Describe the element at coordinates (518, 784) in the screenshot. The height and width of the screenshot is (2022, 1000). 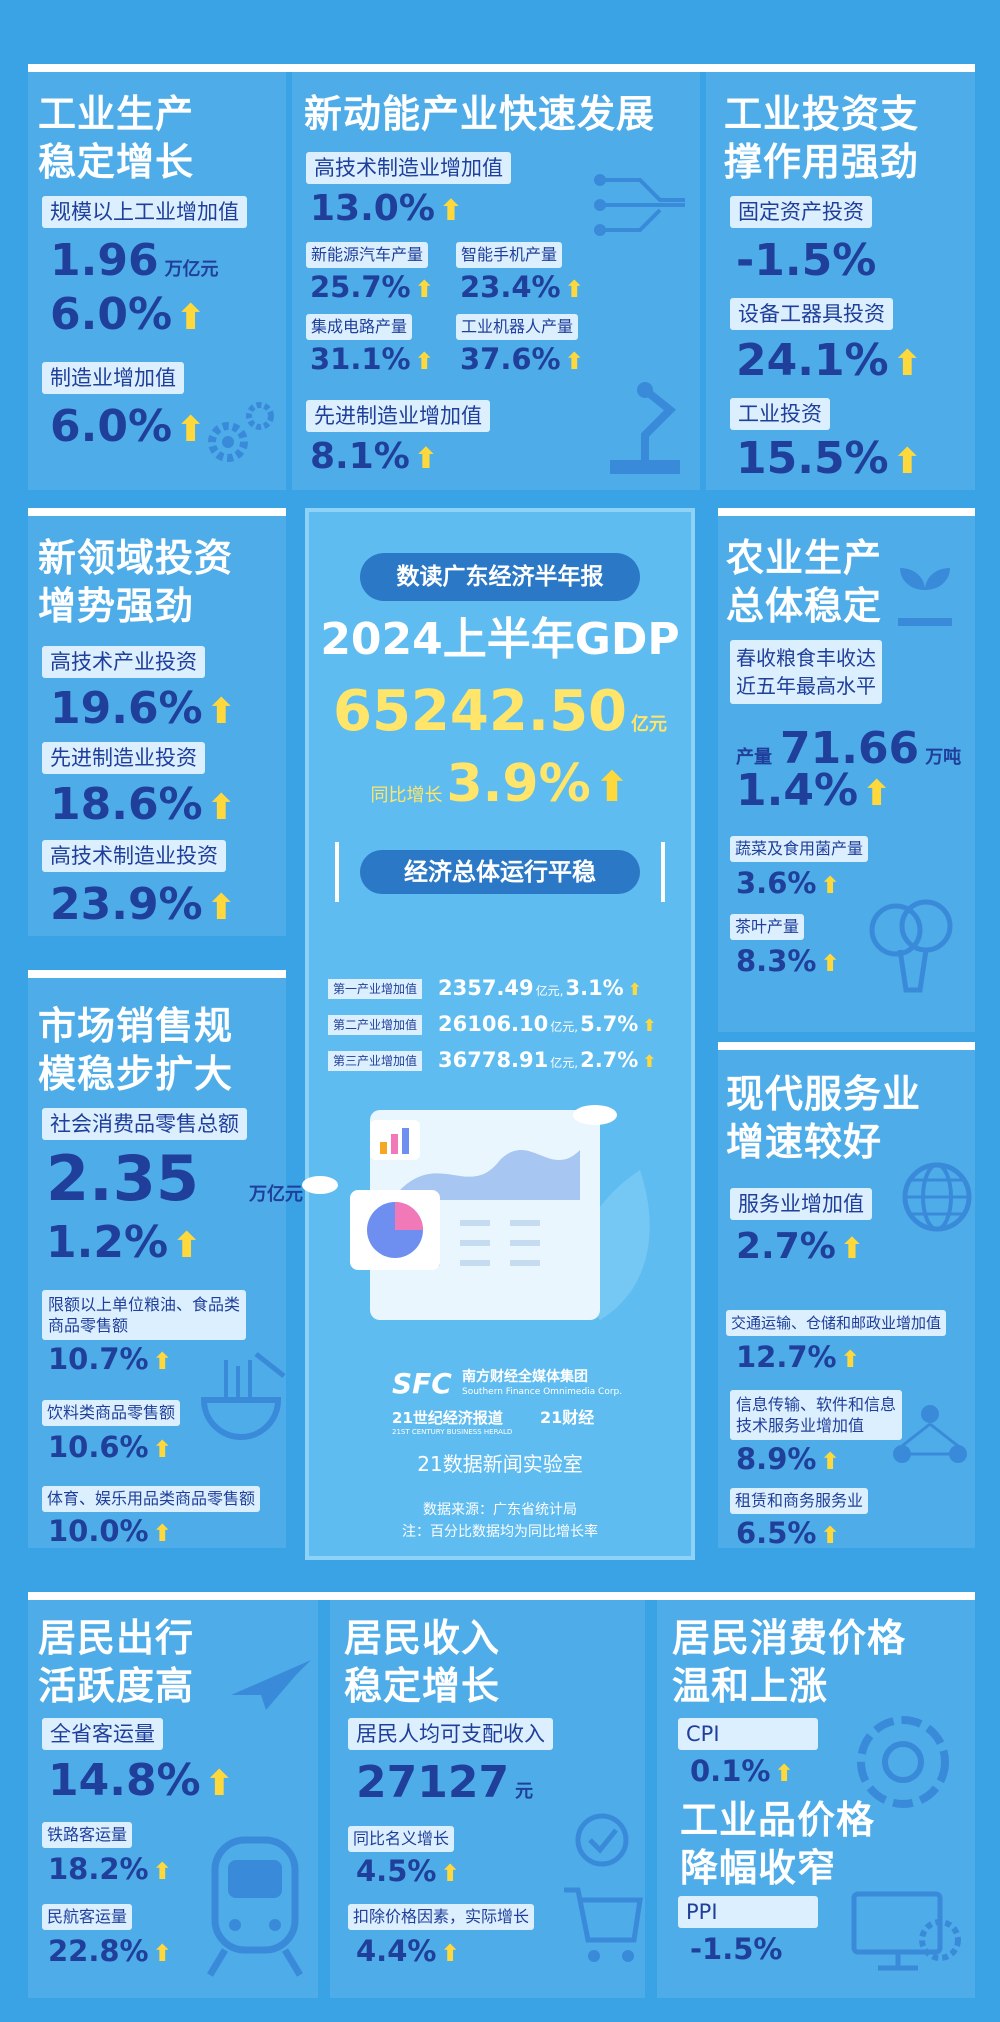
I see `gdp-growth-value: 3.9%` at that location.